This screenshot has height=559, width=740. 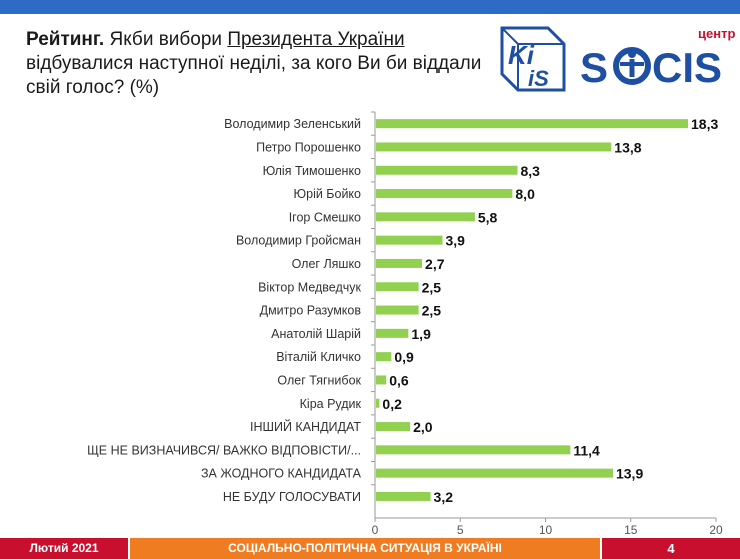 I want to click on bar-value-label: 0,6, so click(x=399, y=380).